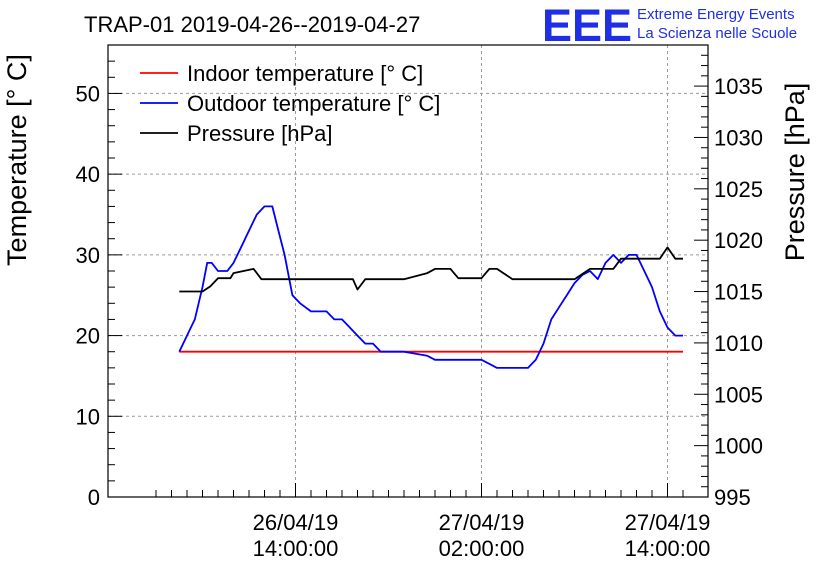  What do you see at coordinates (88, 174) in the screenshot?
I see `y-tick-label: 40` at bounding box center [88, 174].